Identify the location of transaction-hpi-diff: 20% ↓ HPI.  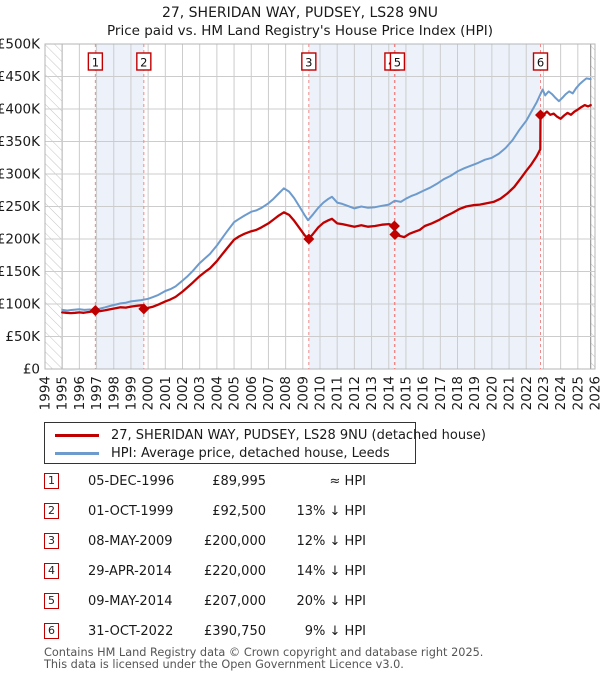
(331, 601).